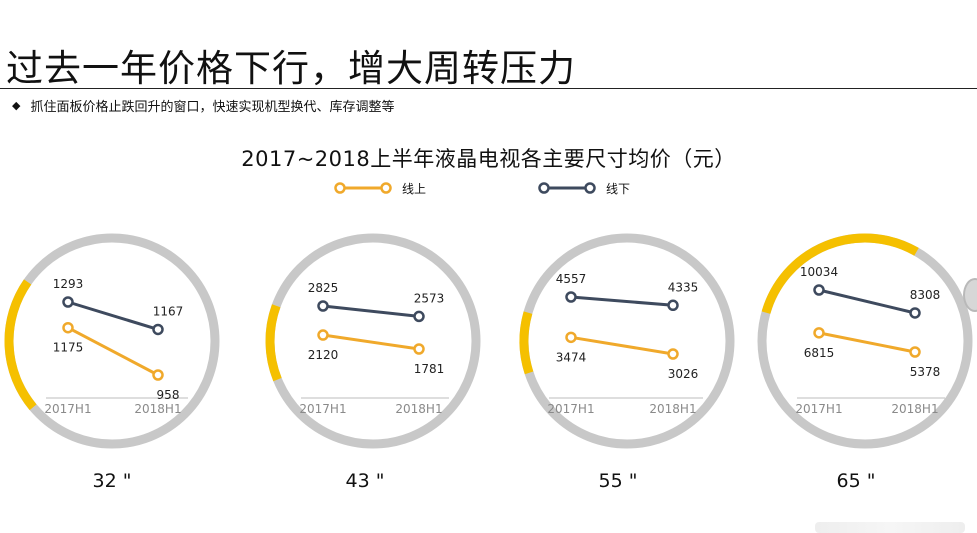 Image resolution: width=977 pixels, height=533 pixels. I want to click on watermark, so click(890, 527).